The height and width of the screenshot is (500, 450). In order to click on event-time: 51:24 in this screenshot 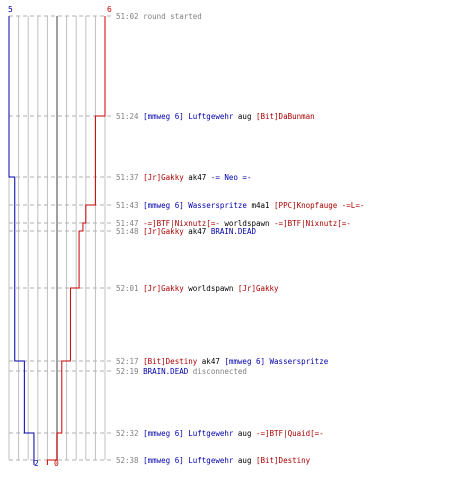, I will do `click(130, 116)`.